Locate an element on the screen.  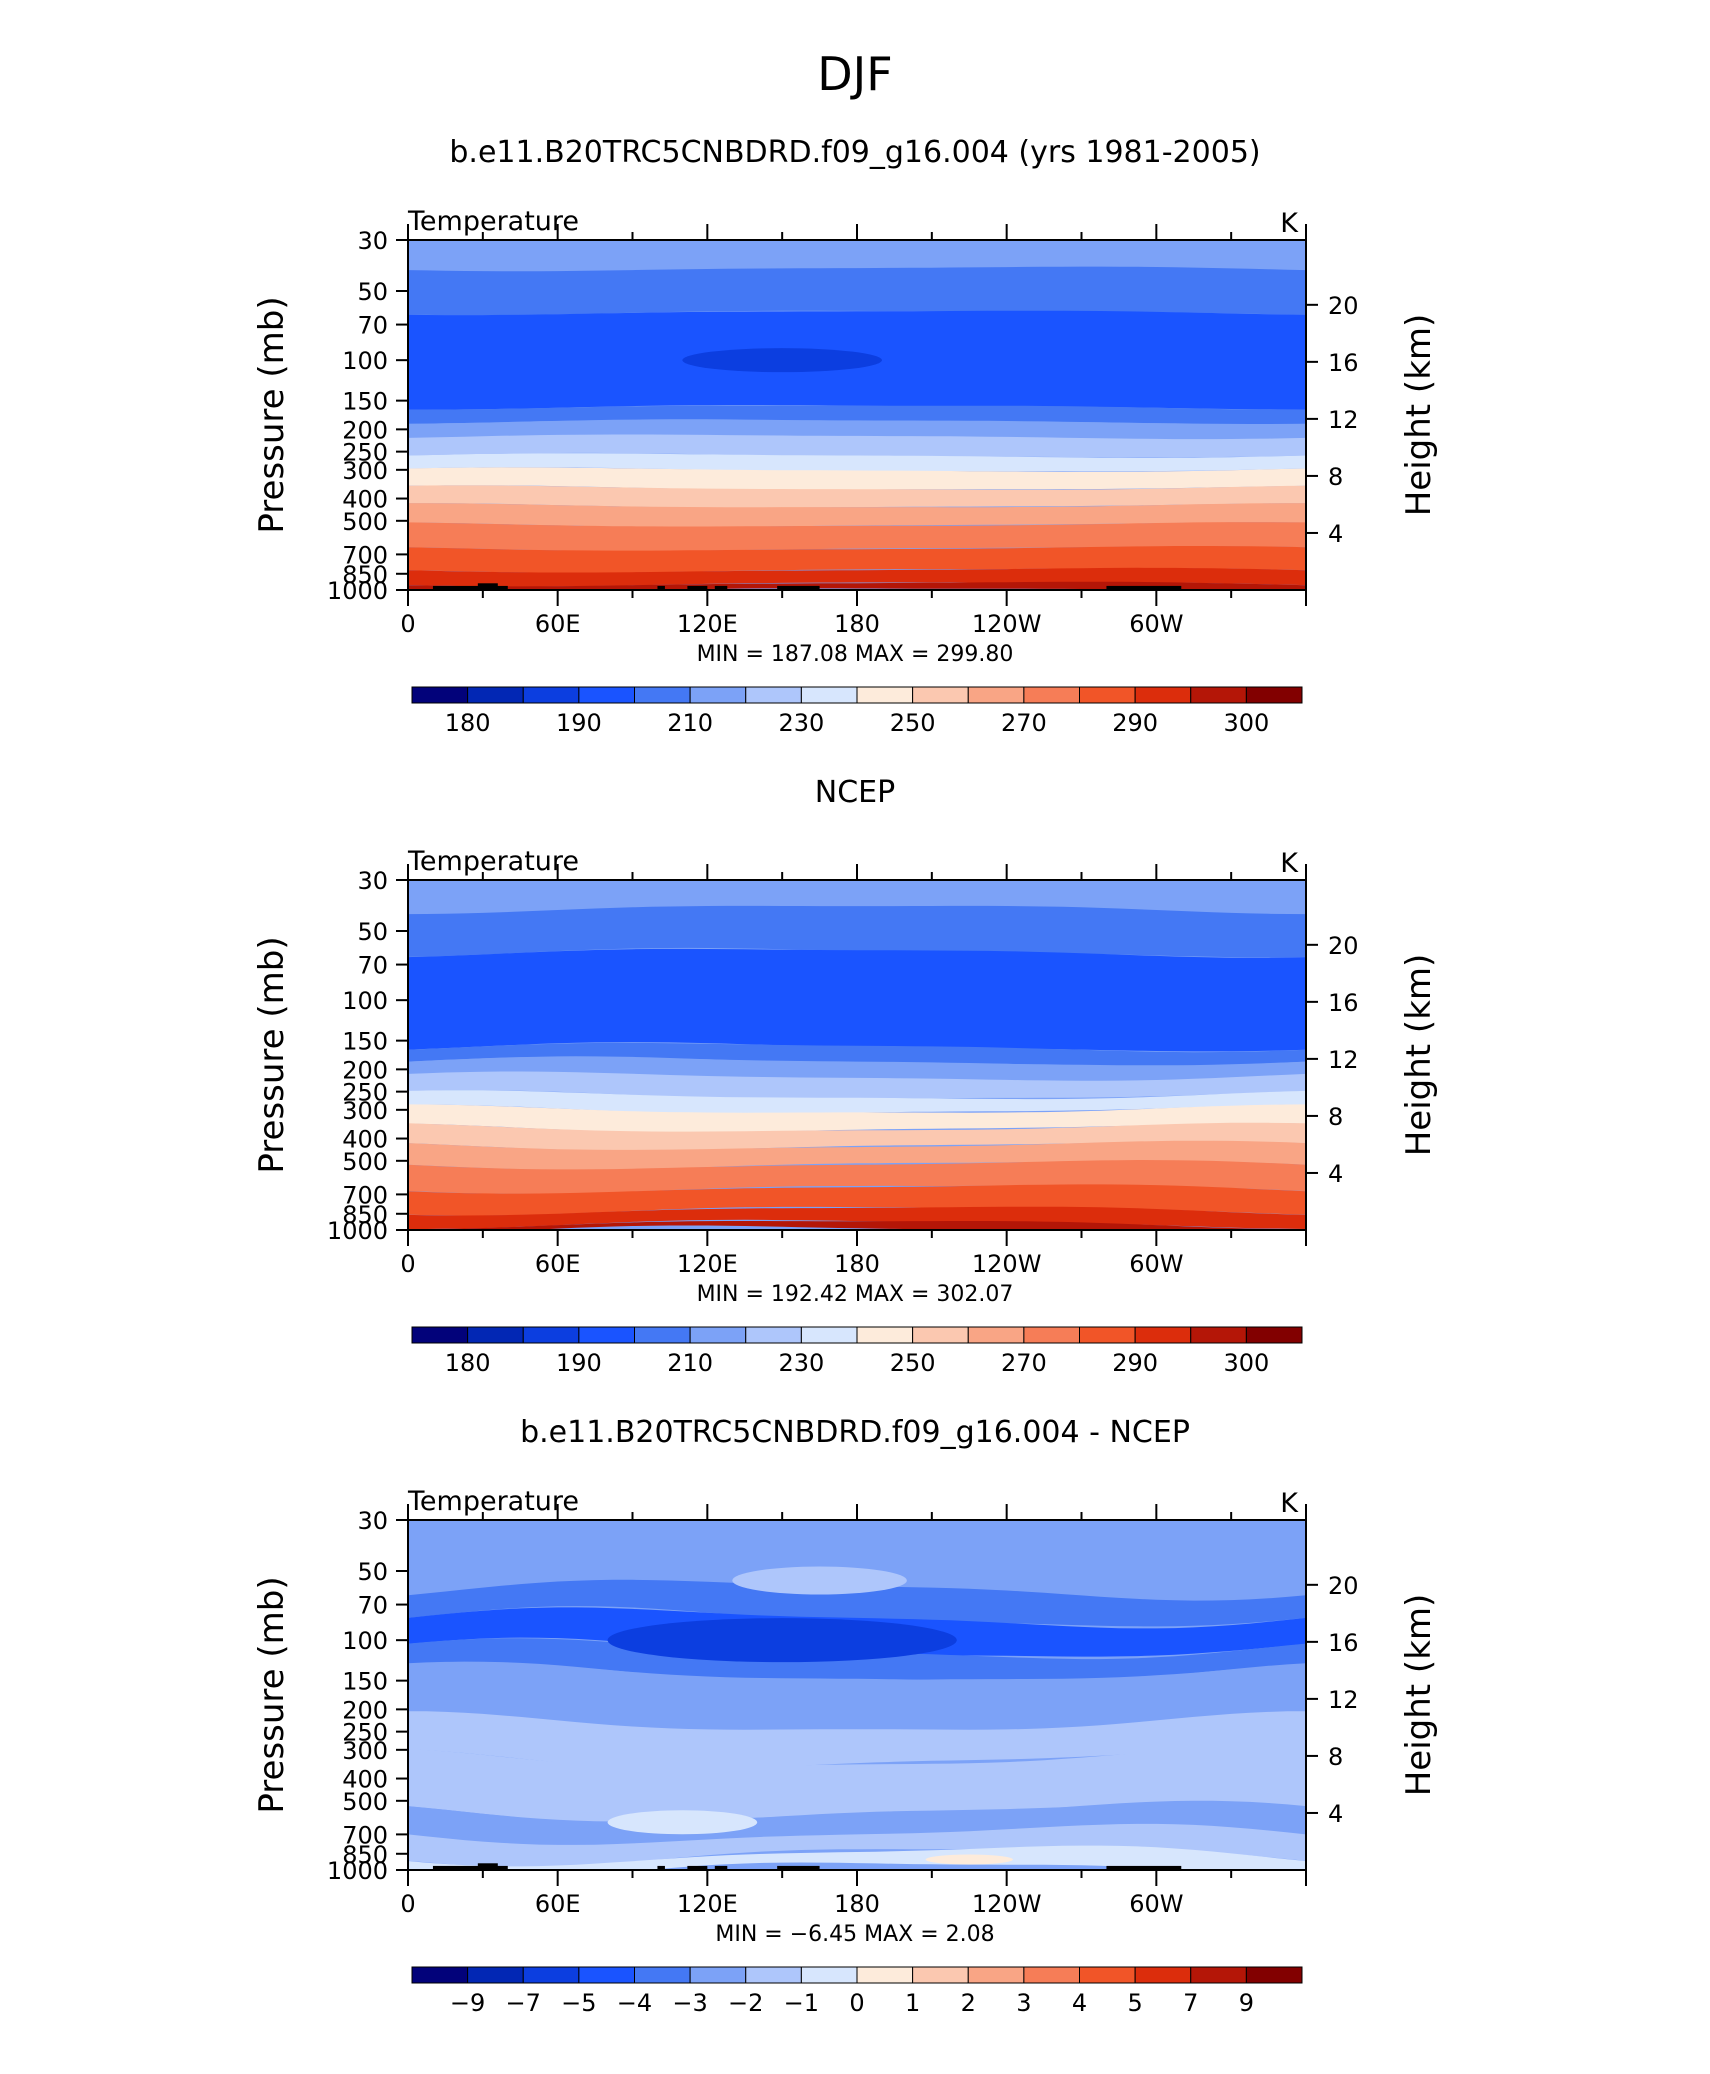
colorbar-label: −4 is located at coordinates (634, 2003).